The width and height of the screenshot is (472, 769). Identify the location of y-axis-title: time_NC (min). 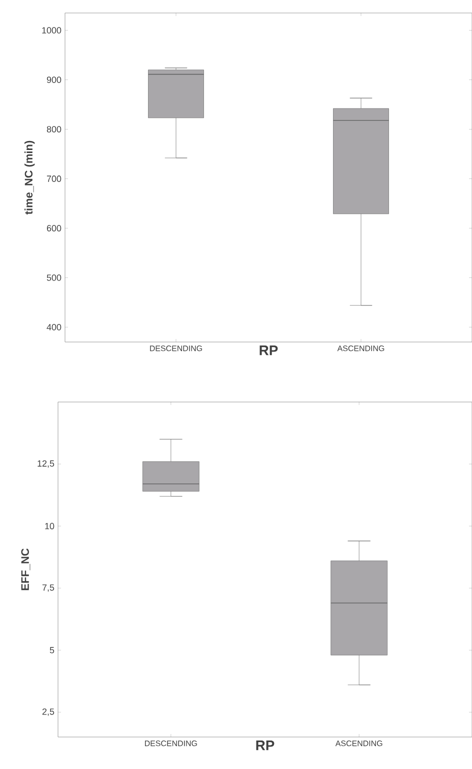
(29, 177).